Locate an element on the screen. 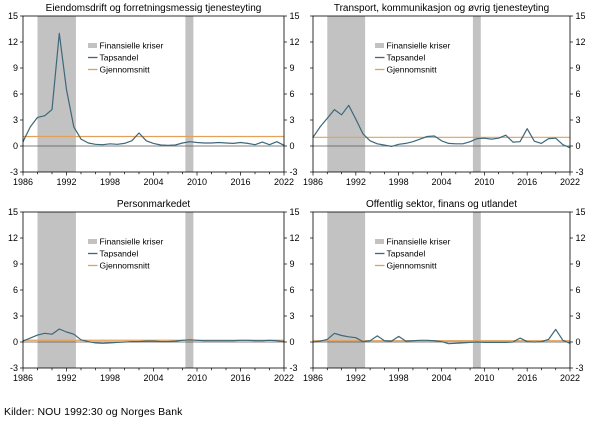 This screenshot has width=603, height=438. x-axis: 1986 1992 1998 2004 2010 2016 2022 is located at coordinates (153, 179).